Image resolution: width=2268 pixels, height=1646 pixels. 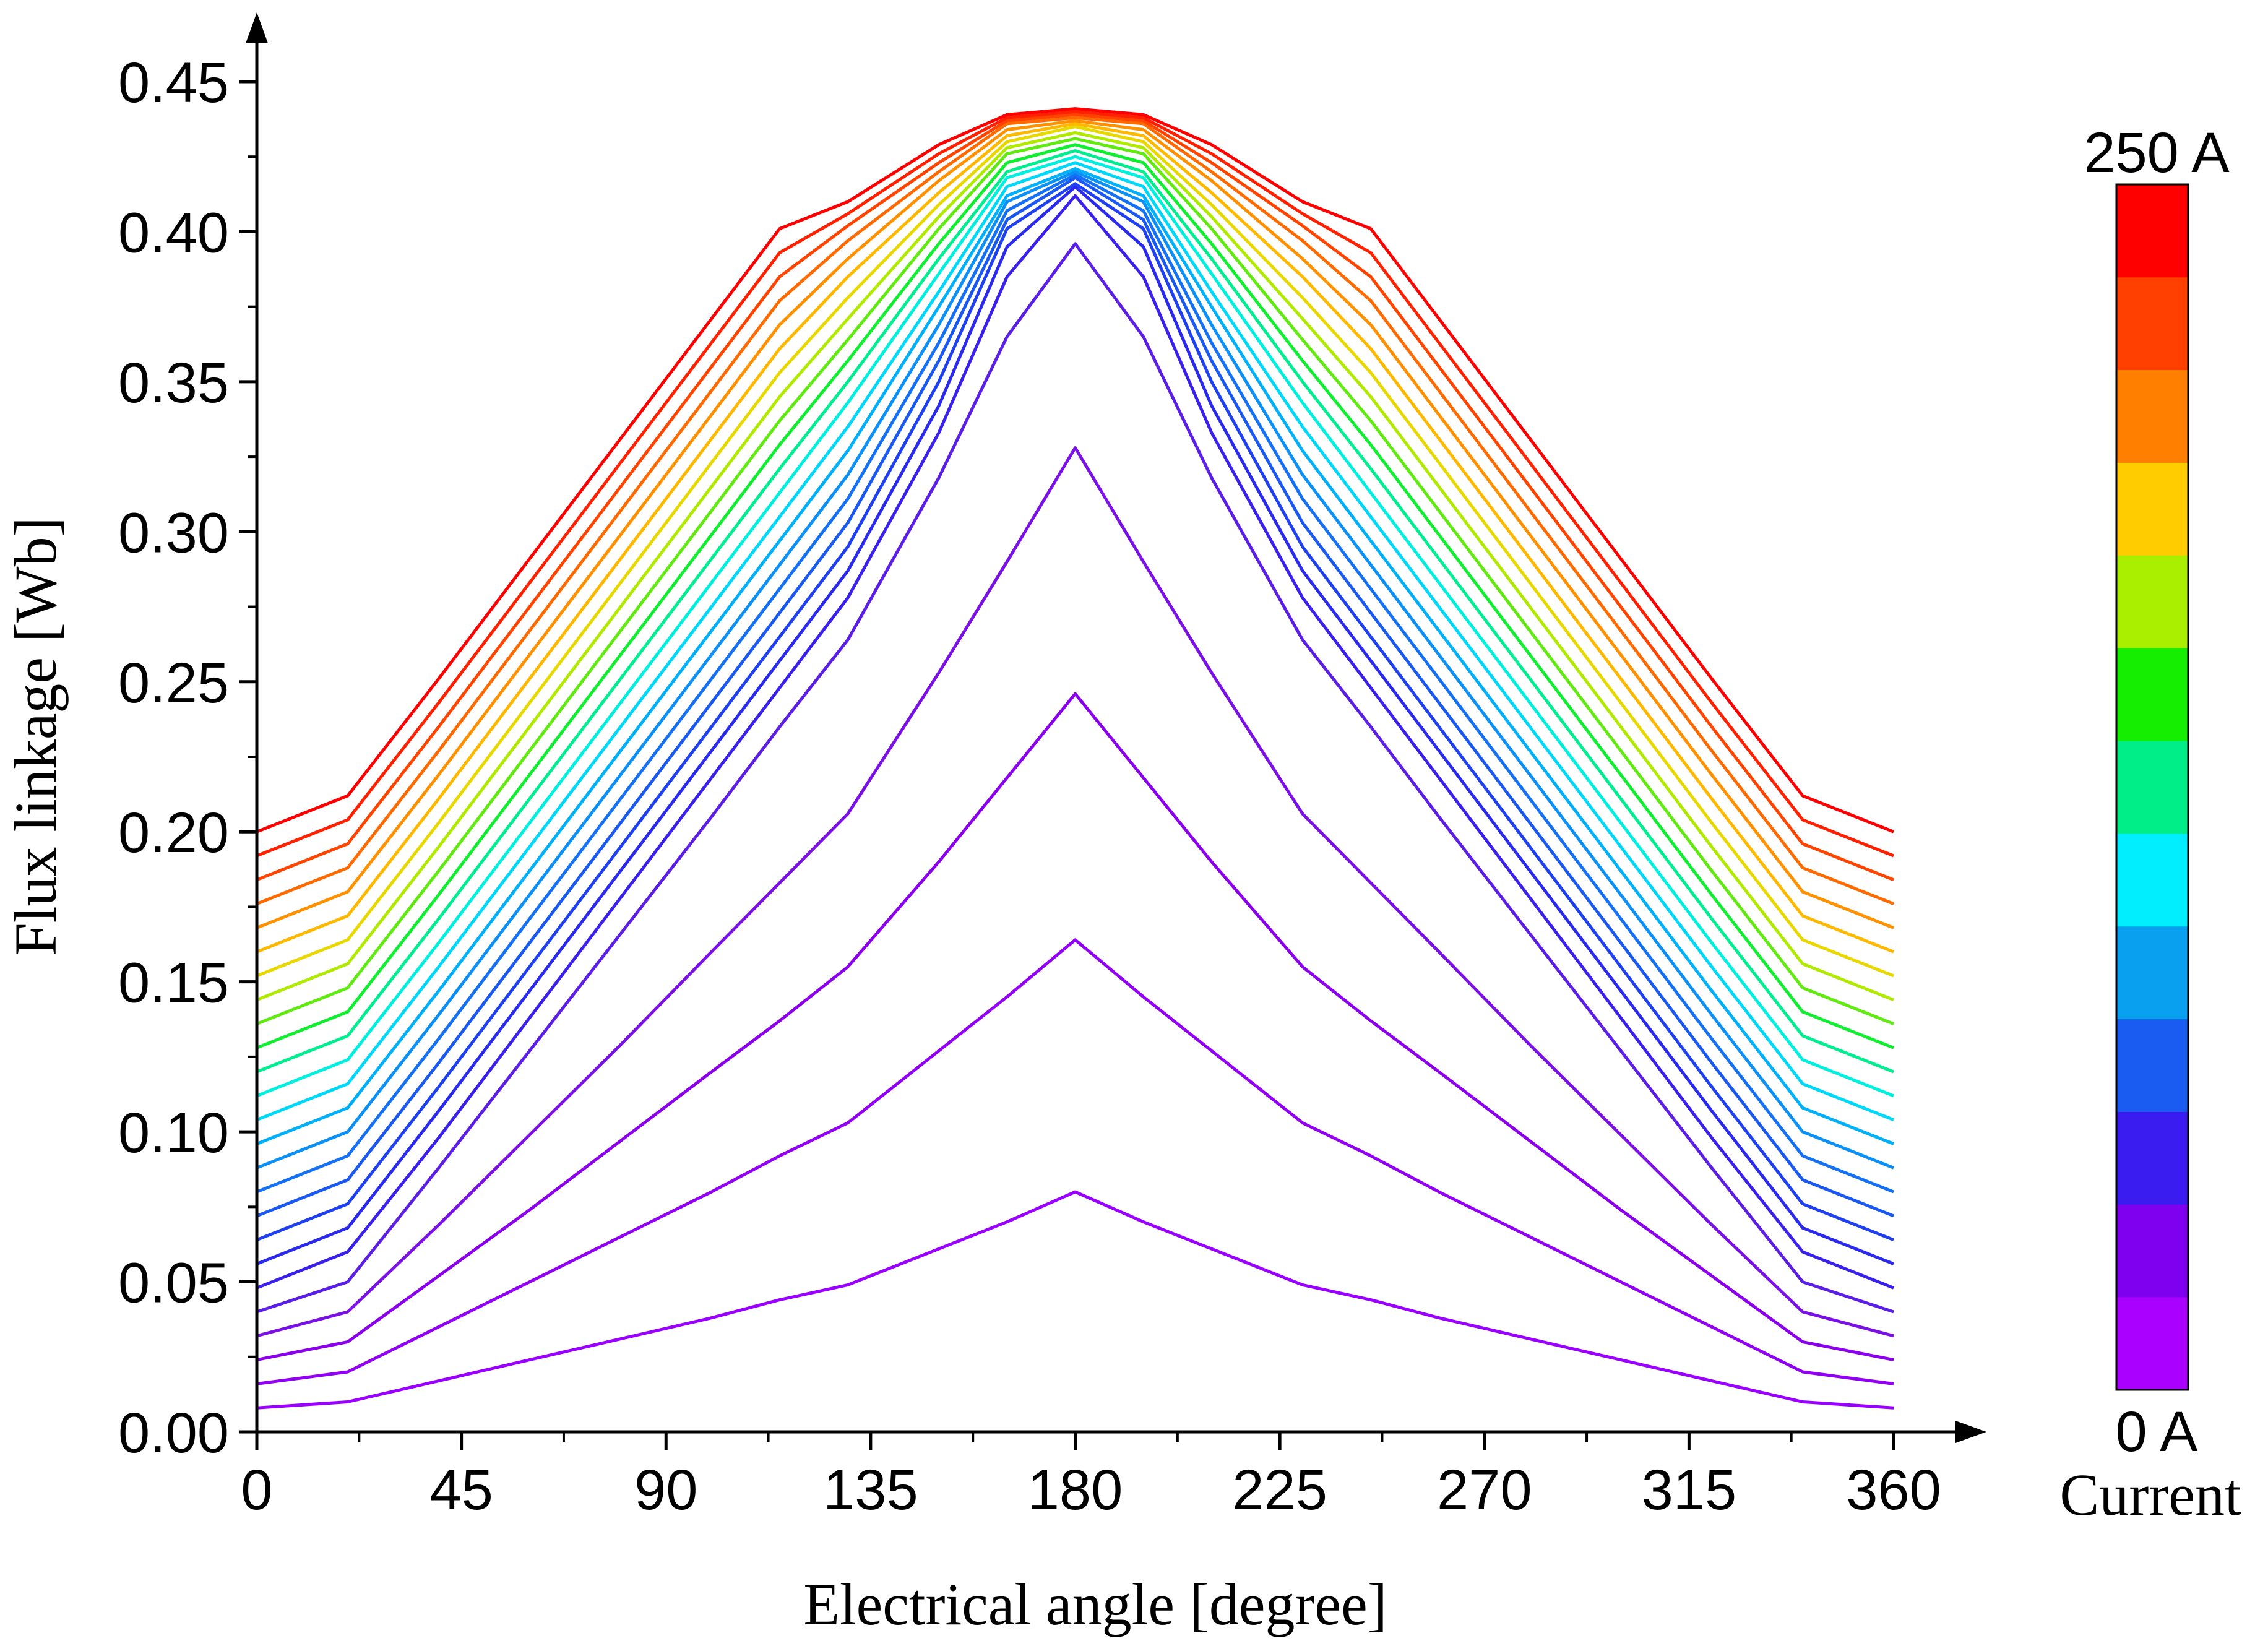 I want to click on y-tick-label: 0.35, so click(x=173, y=383).